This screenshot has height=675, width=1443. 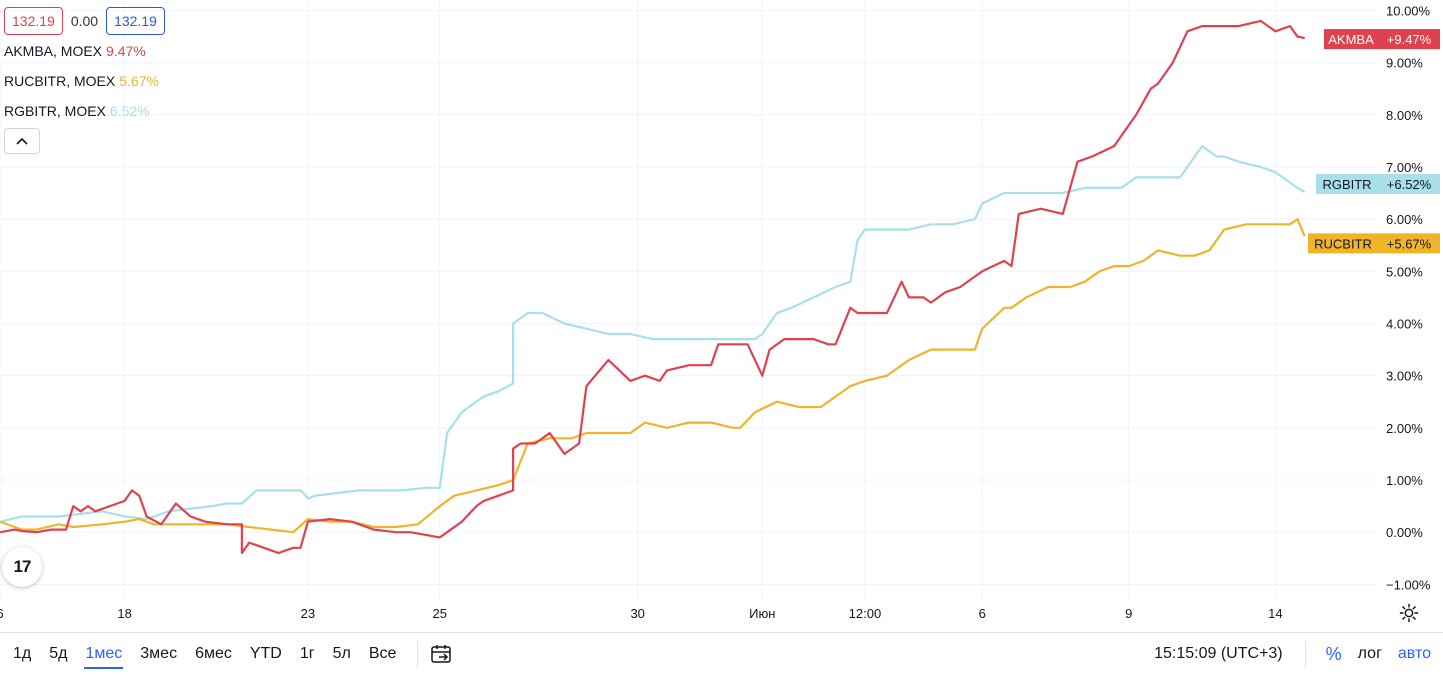 What do you see at coordinates (159, 653) in the screenshot?
I see `range-button-3: 3мес` at bounding box center [159, 653].